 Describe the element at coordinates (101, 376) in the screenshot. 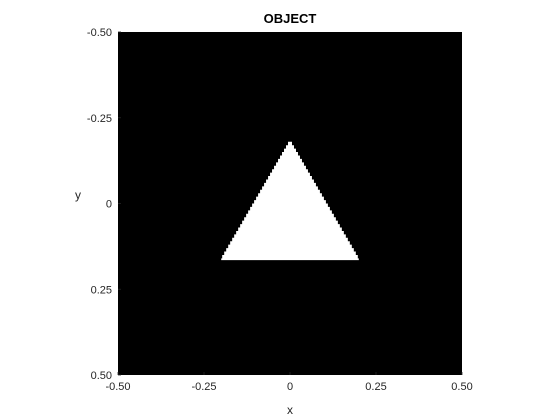

I see `y-tick-label: 0.50` at that location.